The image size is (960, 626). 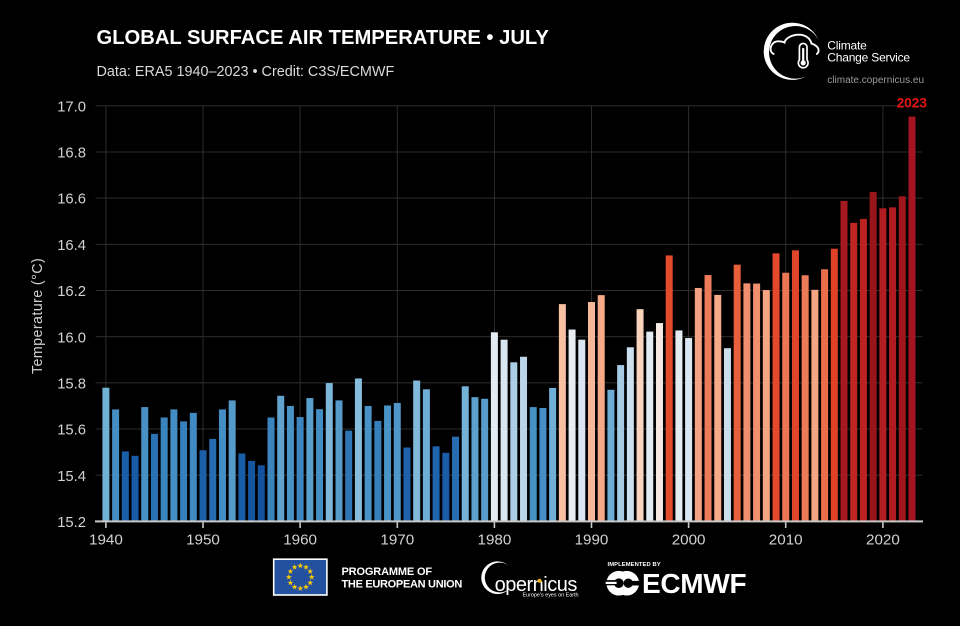 What do you see at coordinates (551, 595) in the screenshot?
I see `svg-text: Europe’s eyes on Earth` at bounding box center [551, 595].